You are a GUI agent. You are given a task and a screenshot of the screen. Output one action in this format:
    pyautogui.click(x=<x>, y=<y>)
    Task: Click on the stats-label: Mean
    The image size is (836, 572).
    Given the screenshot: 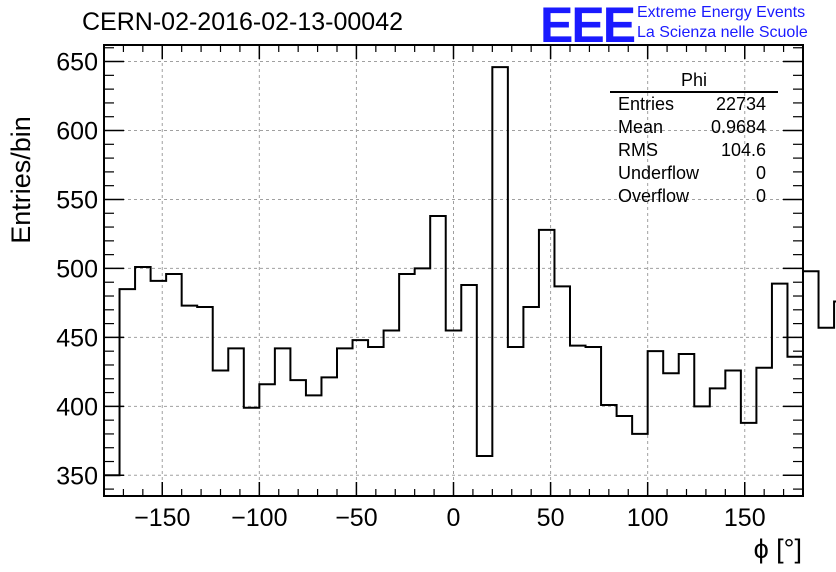 What is the action you would take?
    pyautogui.click(x=641, y=127)
    